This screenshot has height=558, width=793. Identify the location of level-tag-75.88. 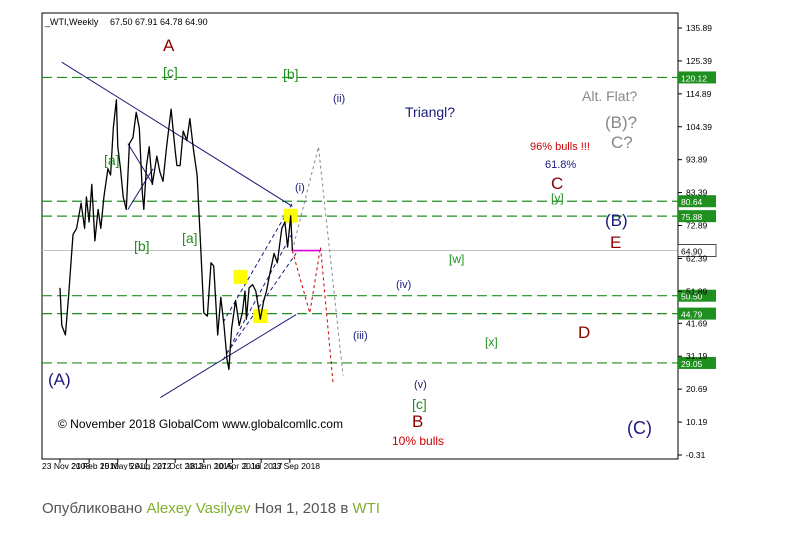
(697, 216).